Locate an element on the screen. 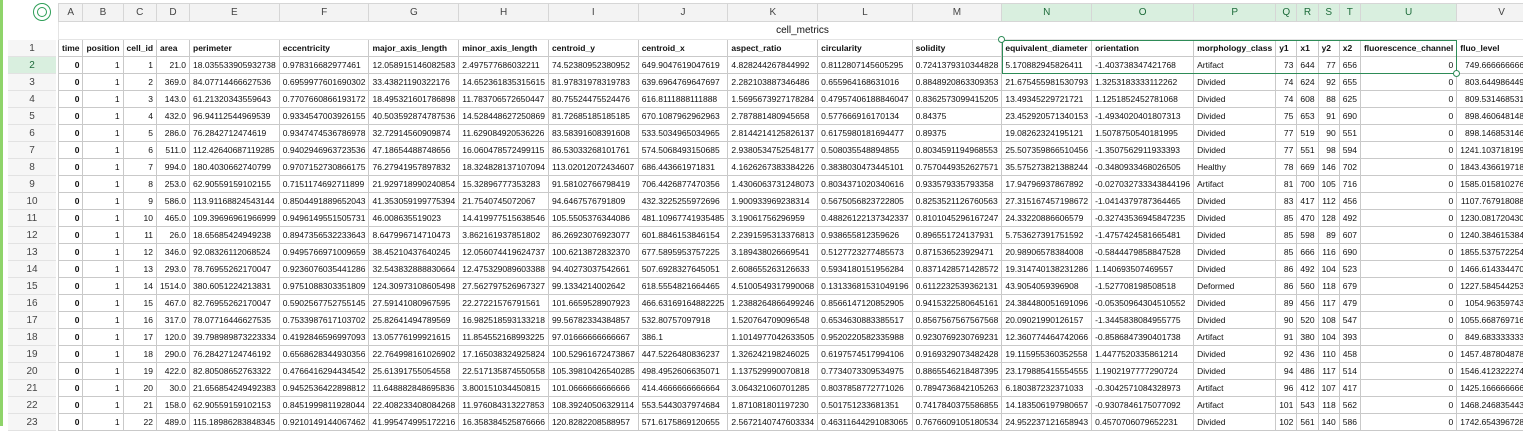 Image resolution: width=1523 pixels, height=431 pixels. data-cell: 486 is located at coordinates (1307, 371).